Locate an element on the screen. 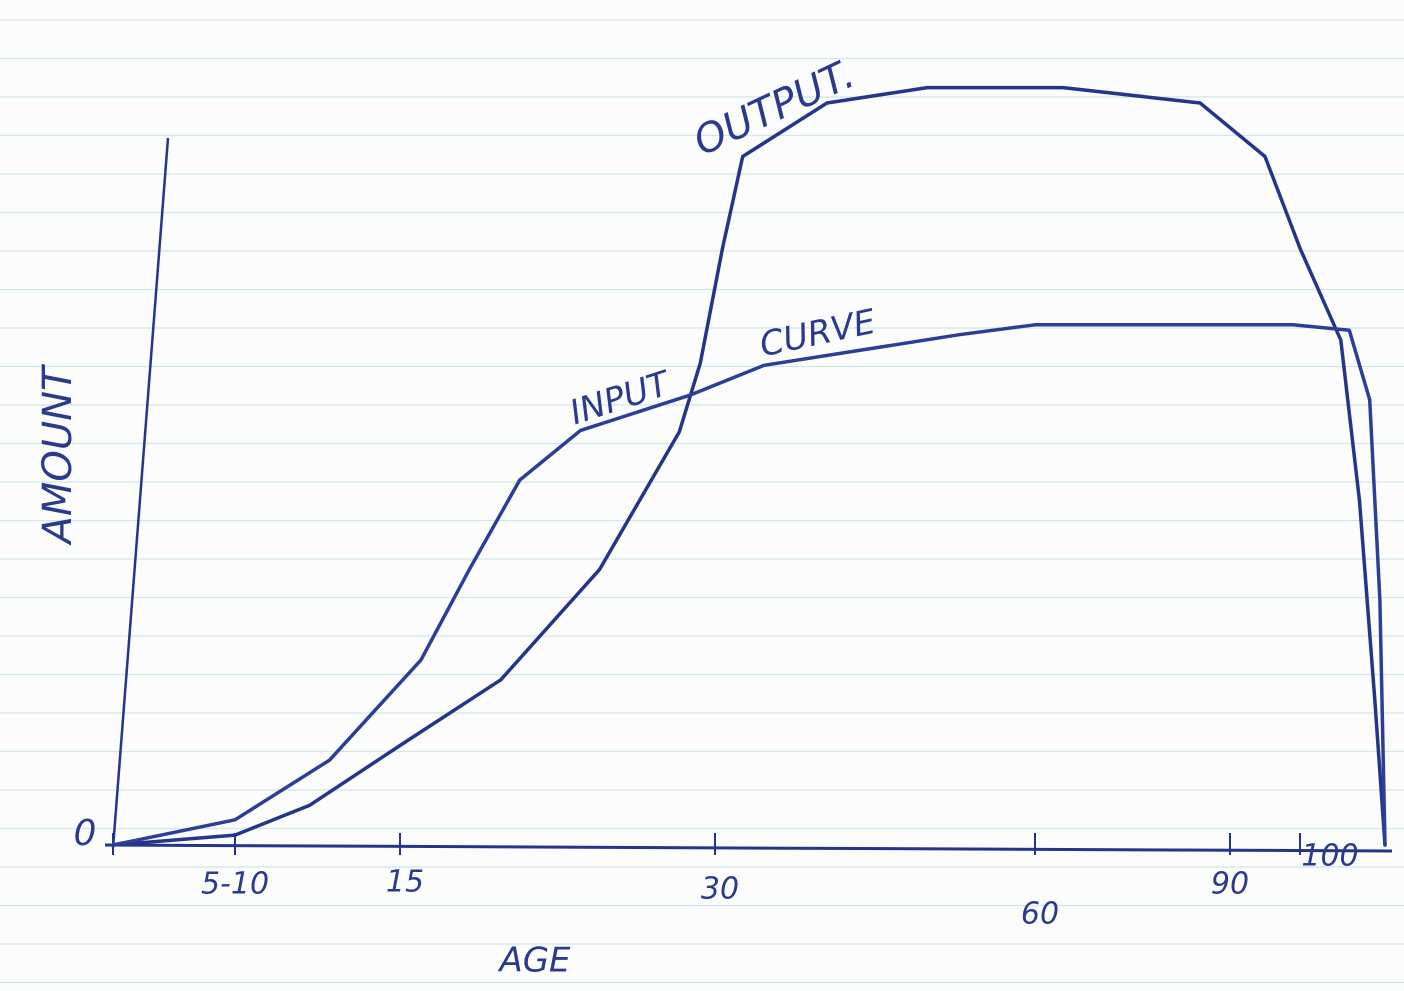 This screenshot has width=1404, height=991. x-tick-label: 0 is located at coordinates (85, 833).